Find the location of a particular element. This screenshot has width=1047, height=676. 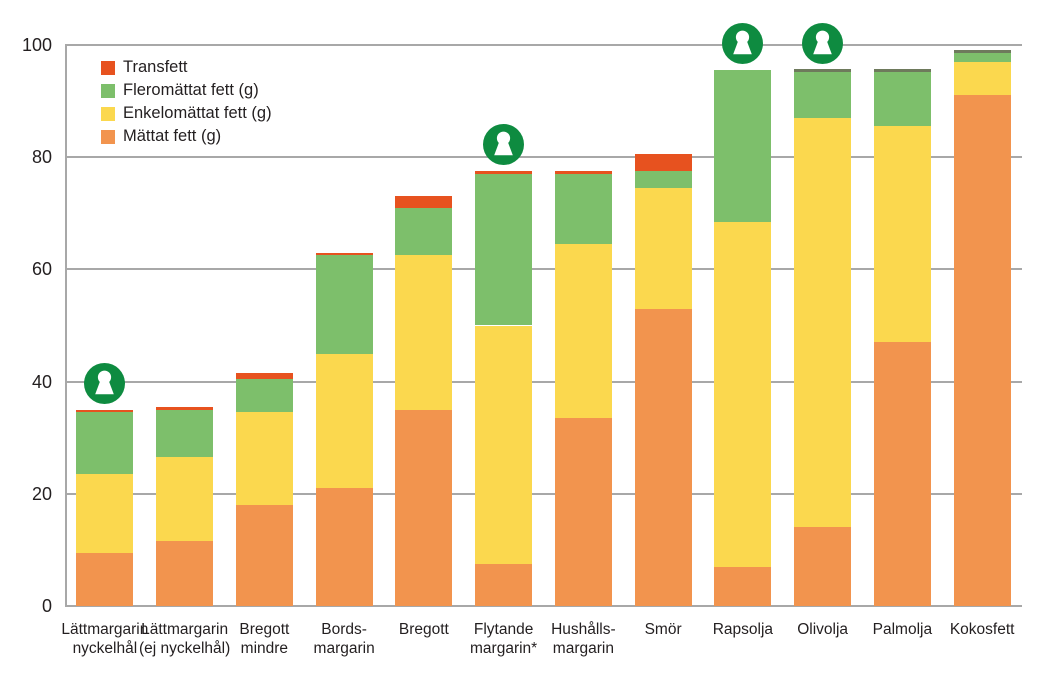

x-axis-label-1: Lättmargarin nyckelhål is located at coordinates (105, 639).